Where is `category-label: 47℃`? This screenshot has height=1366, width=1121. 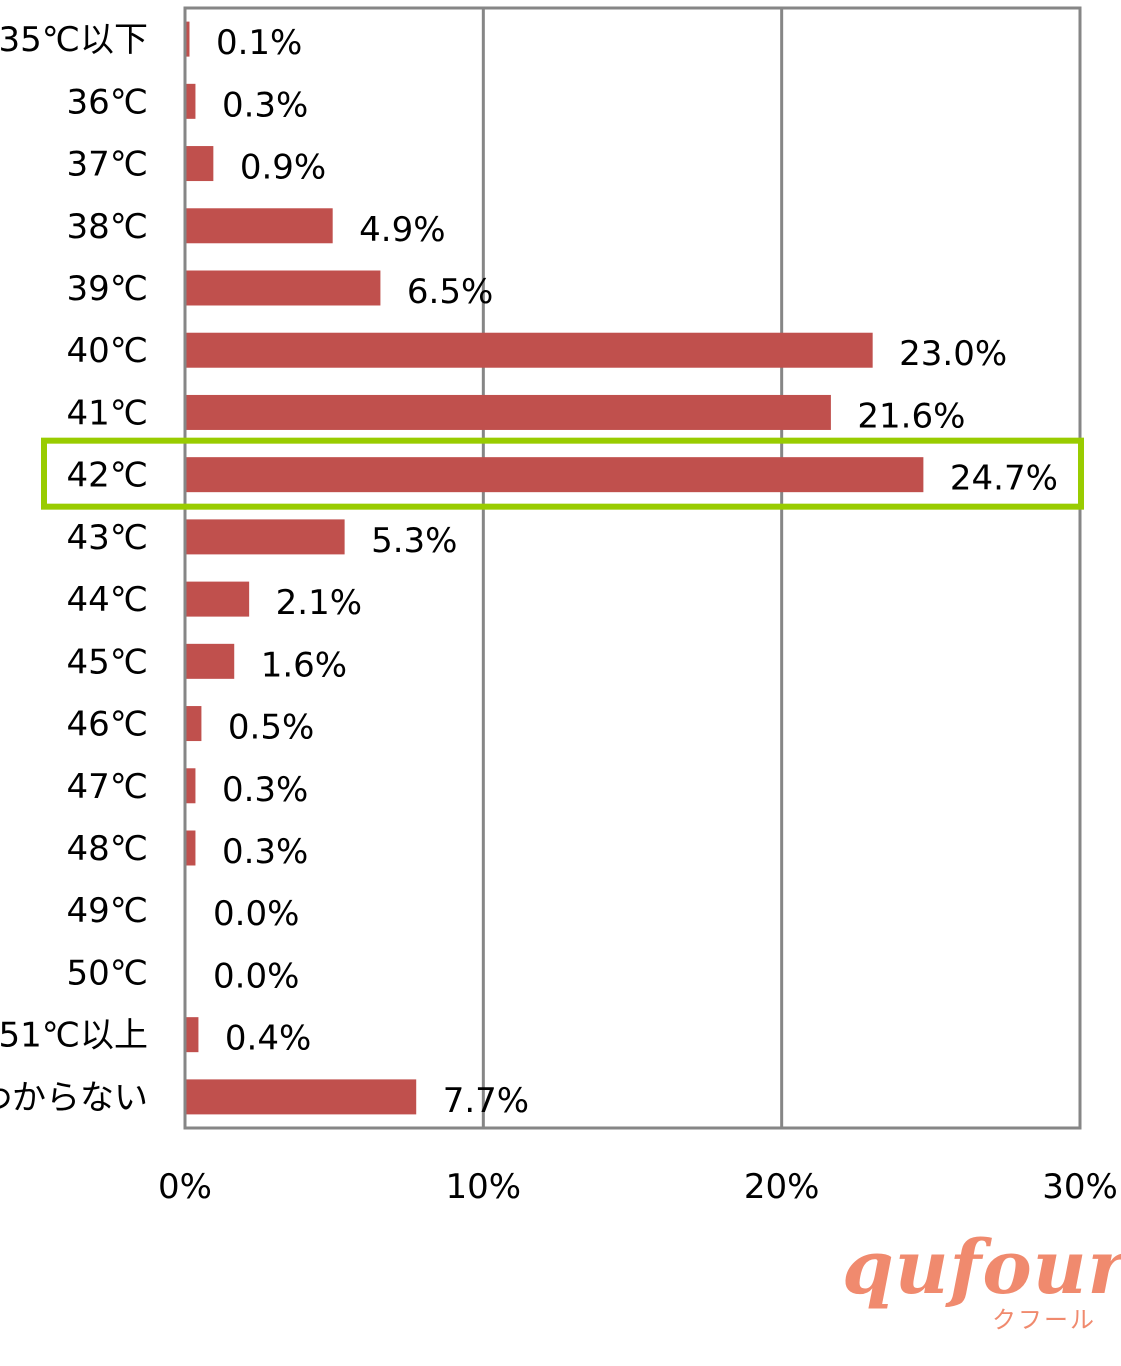 category-label: 47℃ is located at coordinates (107, 787).